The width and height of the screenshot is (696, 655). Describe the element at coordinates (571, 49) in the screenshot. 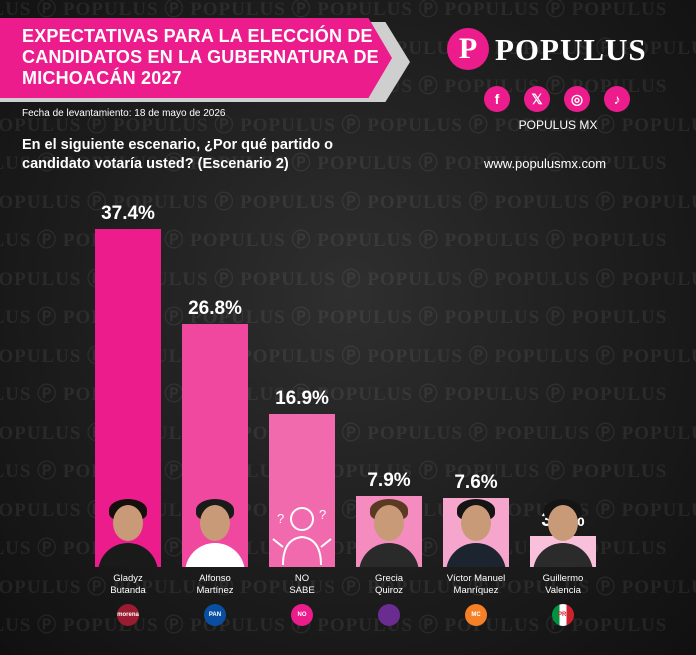

I see `logo-text: POPULUS` at that location.